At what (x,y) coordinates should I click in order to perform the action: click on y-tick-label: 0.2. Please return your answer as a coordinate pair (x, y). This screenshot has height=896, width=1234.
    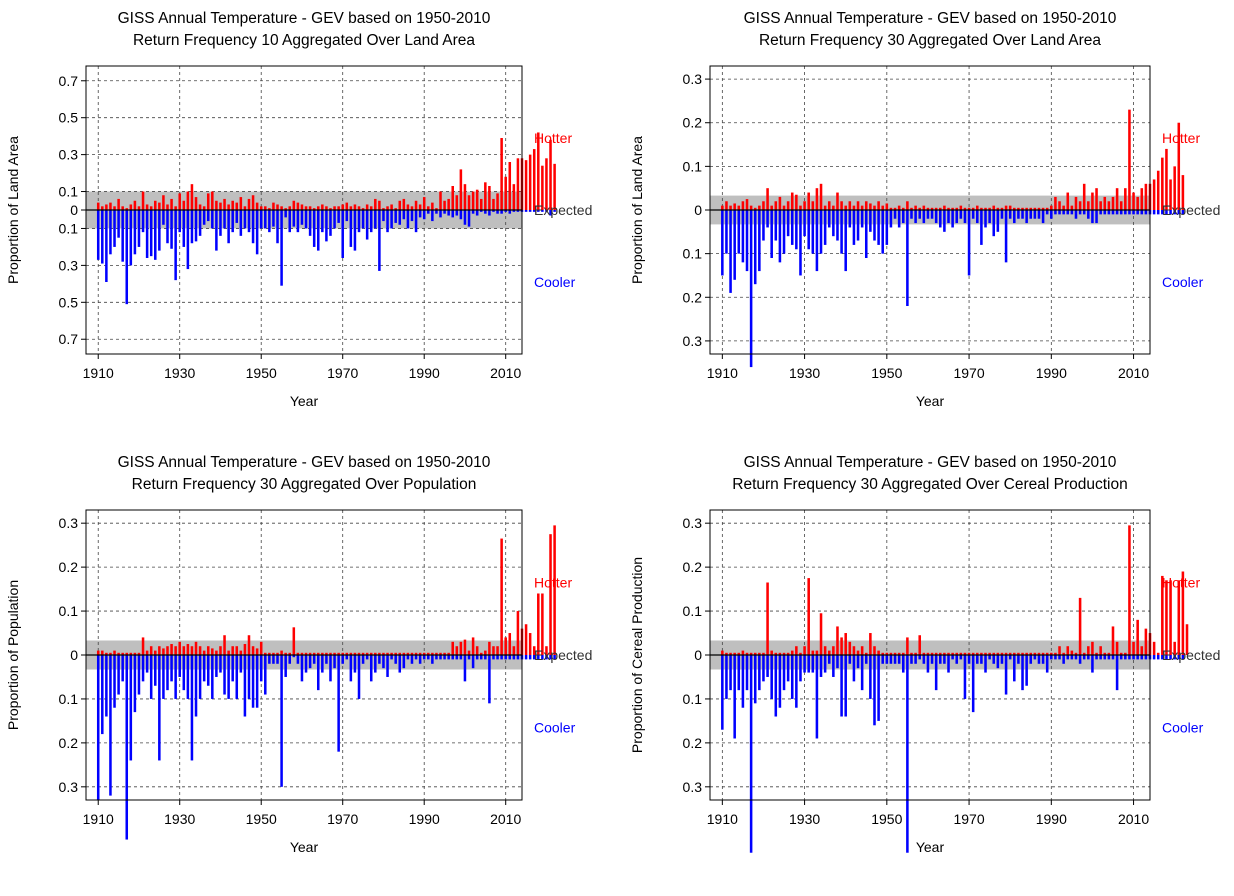
    Looking at the image, I should click on (693, 297).